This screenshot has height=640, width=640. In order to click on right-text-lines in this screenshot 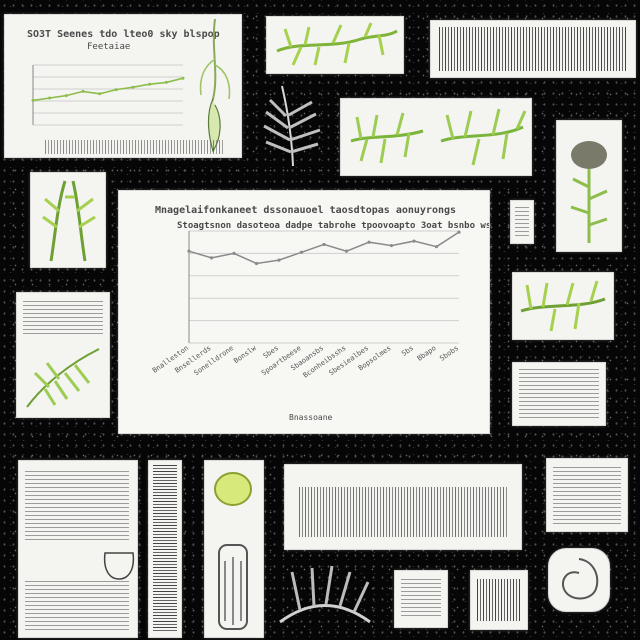, I will do `click(559, 394)`.